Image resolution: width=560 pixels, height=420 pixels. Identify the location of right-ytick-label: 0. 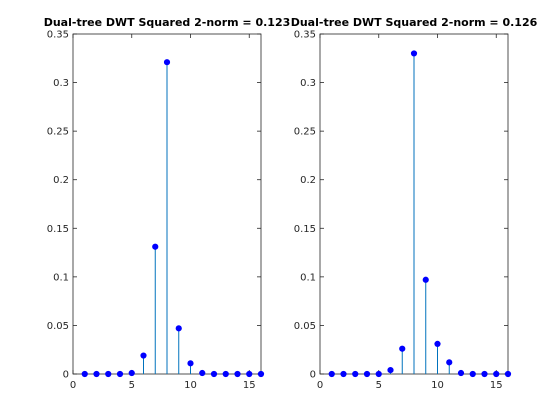
(313, 375).